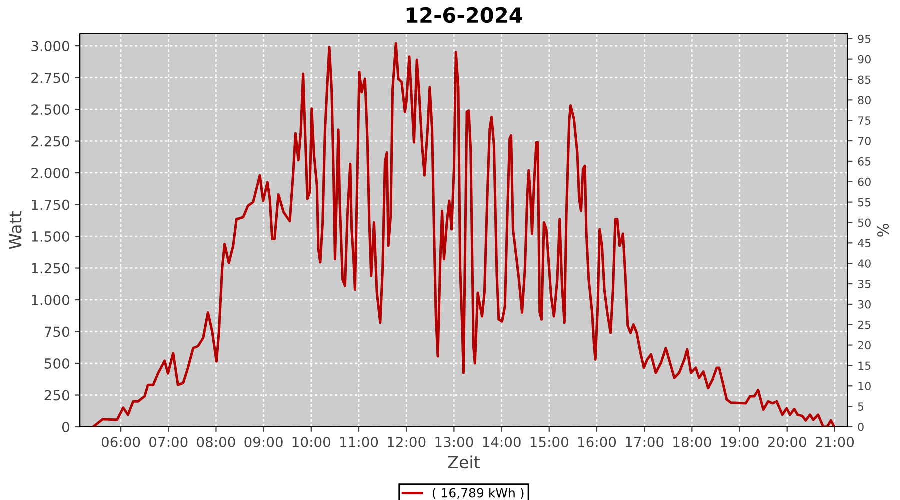 This screenshot has width=900, height=500. What do you see at coordinates (740, 442) in the screenshot?
I see `x-tick-label: 19:00` at bounding box center [740, 442].